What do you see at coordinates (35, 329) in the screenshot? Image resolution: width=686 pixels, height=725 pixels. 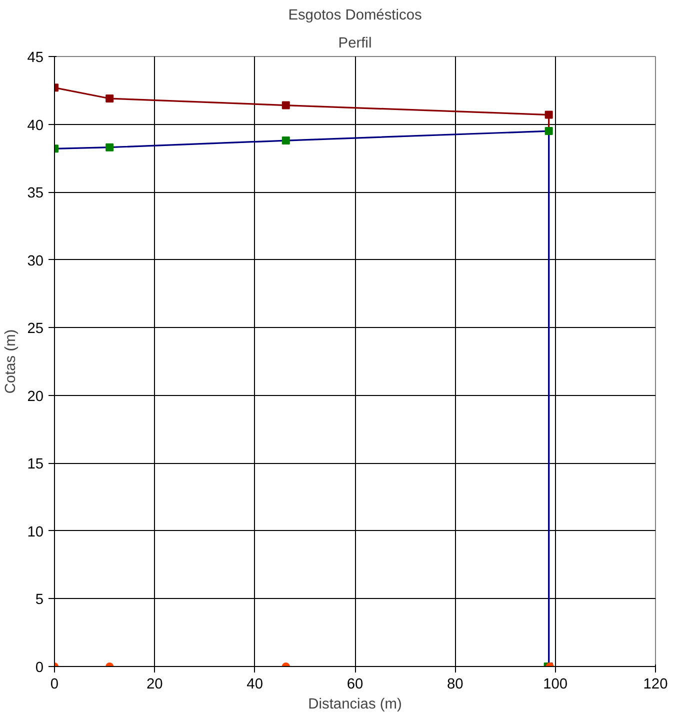 I see `y-tick-label: 25` at bounding box center [35, 329].